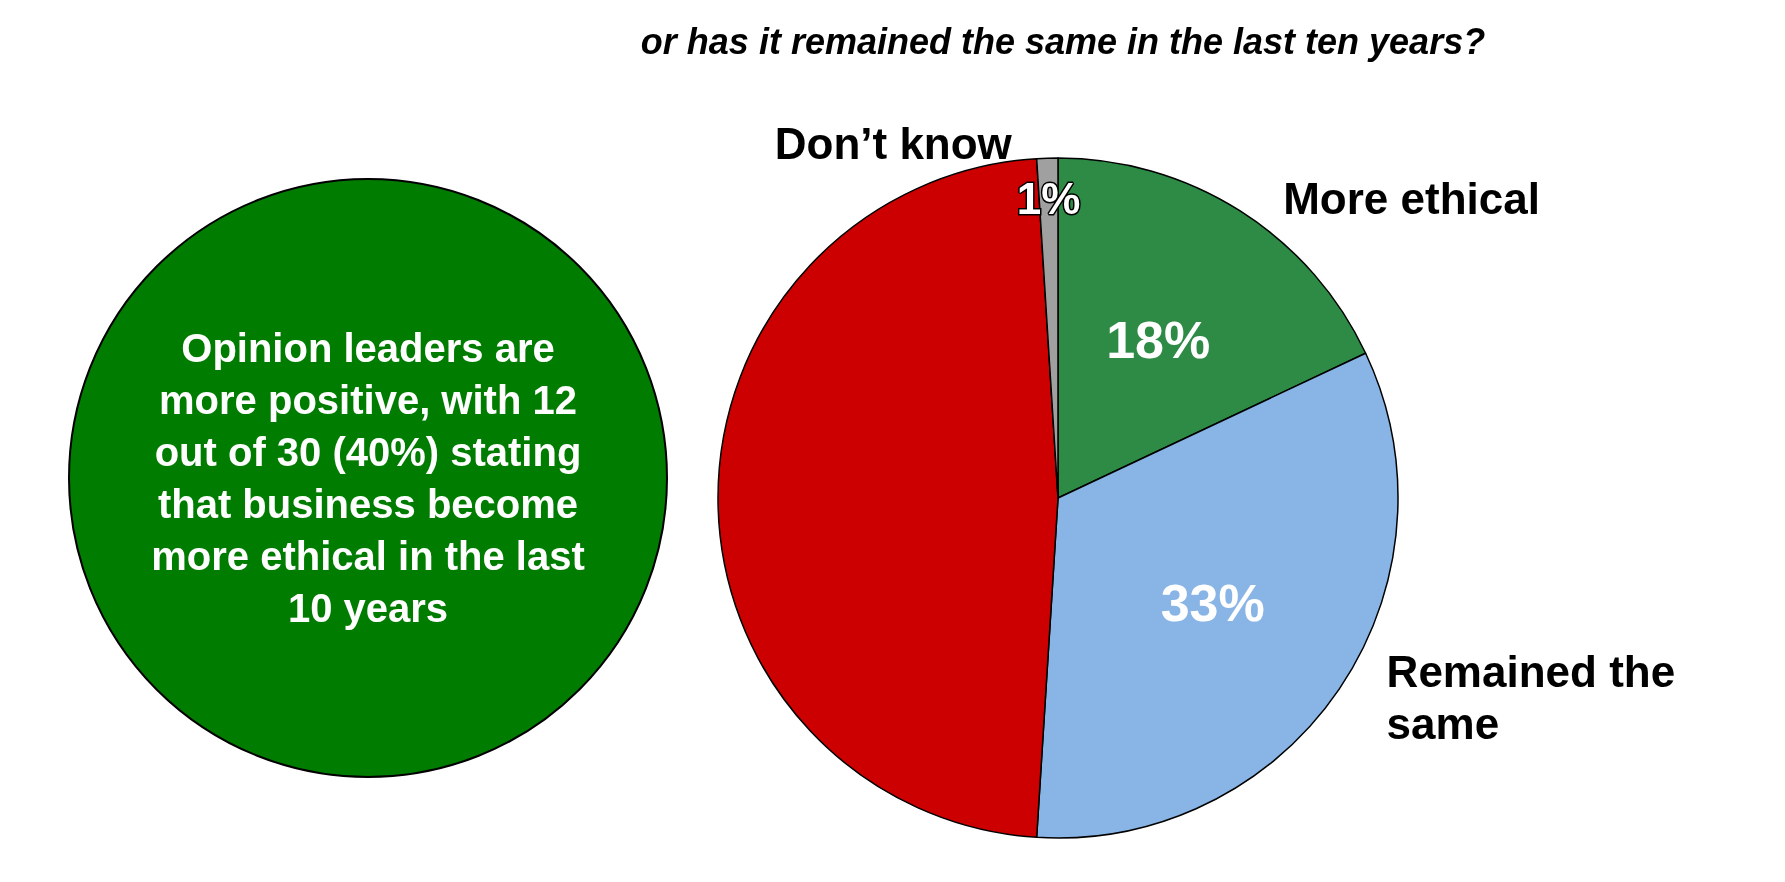  Describe the element at coordinates (1537, 698) in the screenshot. I see `slice-label: Remained the same` at that location.